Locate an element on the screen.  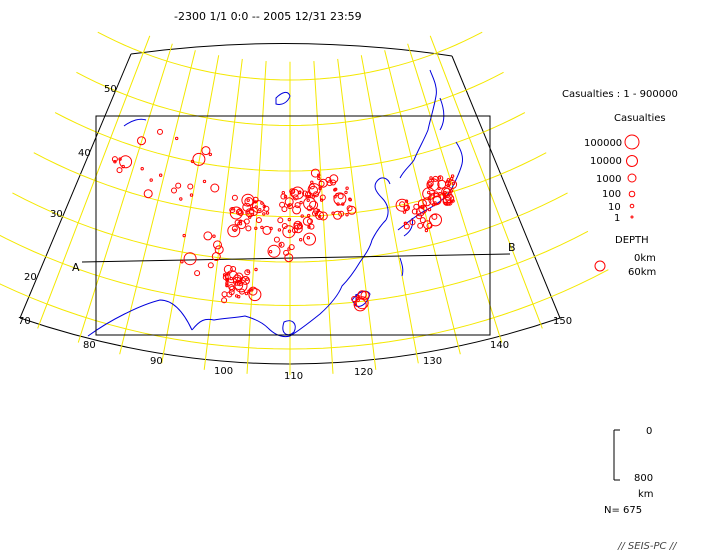
event-count: N= 675 is located at coordinates (623, 510).